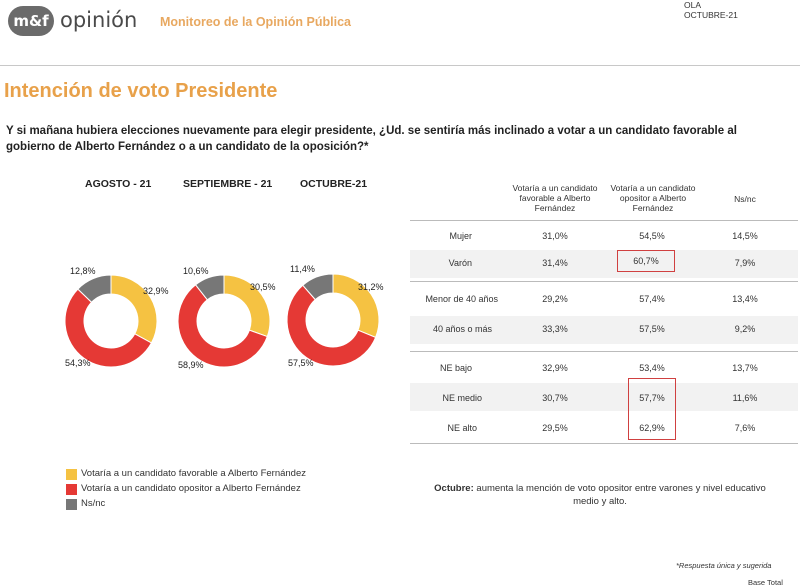 The height and width of the screenshot is (587, 800). Describe the element at coordinates (693, 5) in the screenshot. I see `ola-label: OLA` at that location.